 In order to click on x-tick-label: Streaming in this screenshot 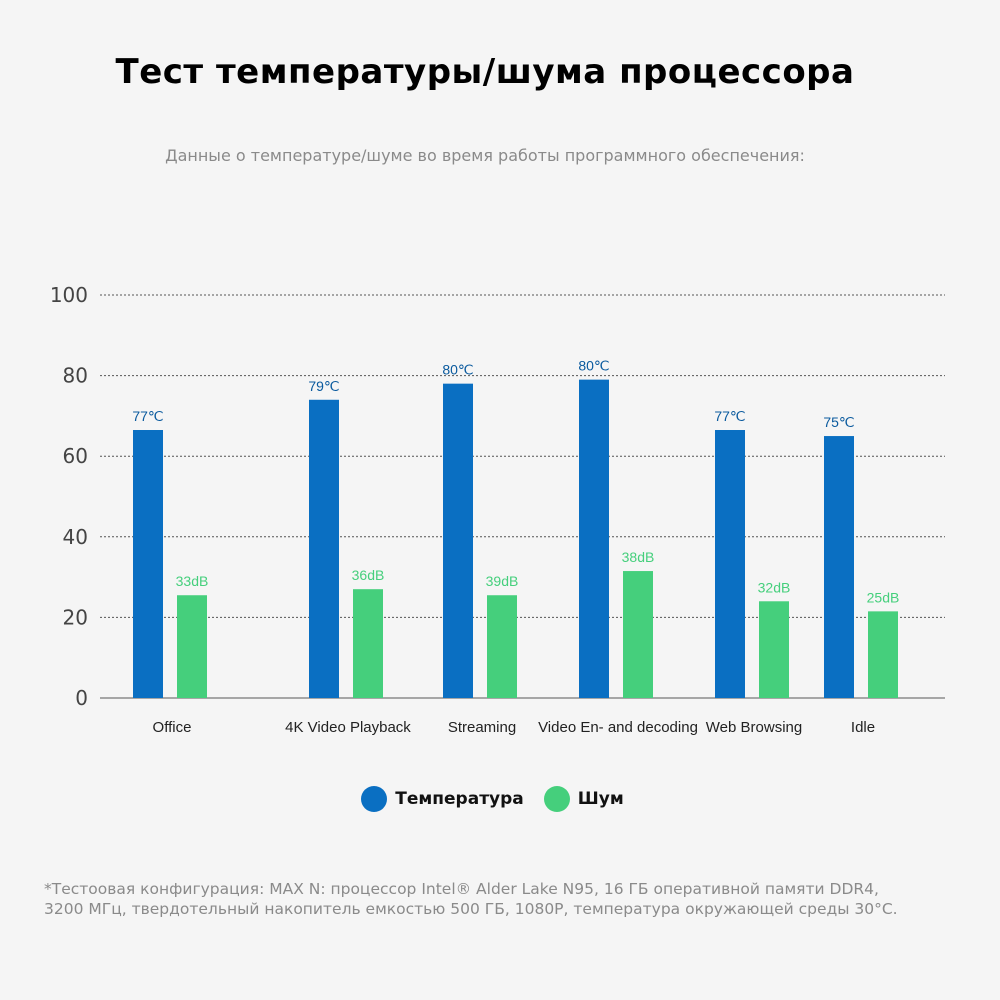, I will do `click(482, 727)`.